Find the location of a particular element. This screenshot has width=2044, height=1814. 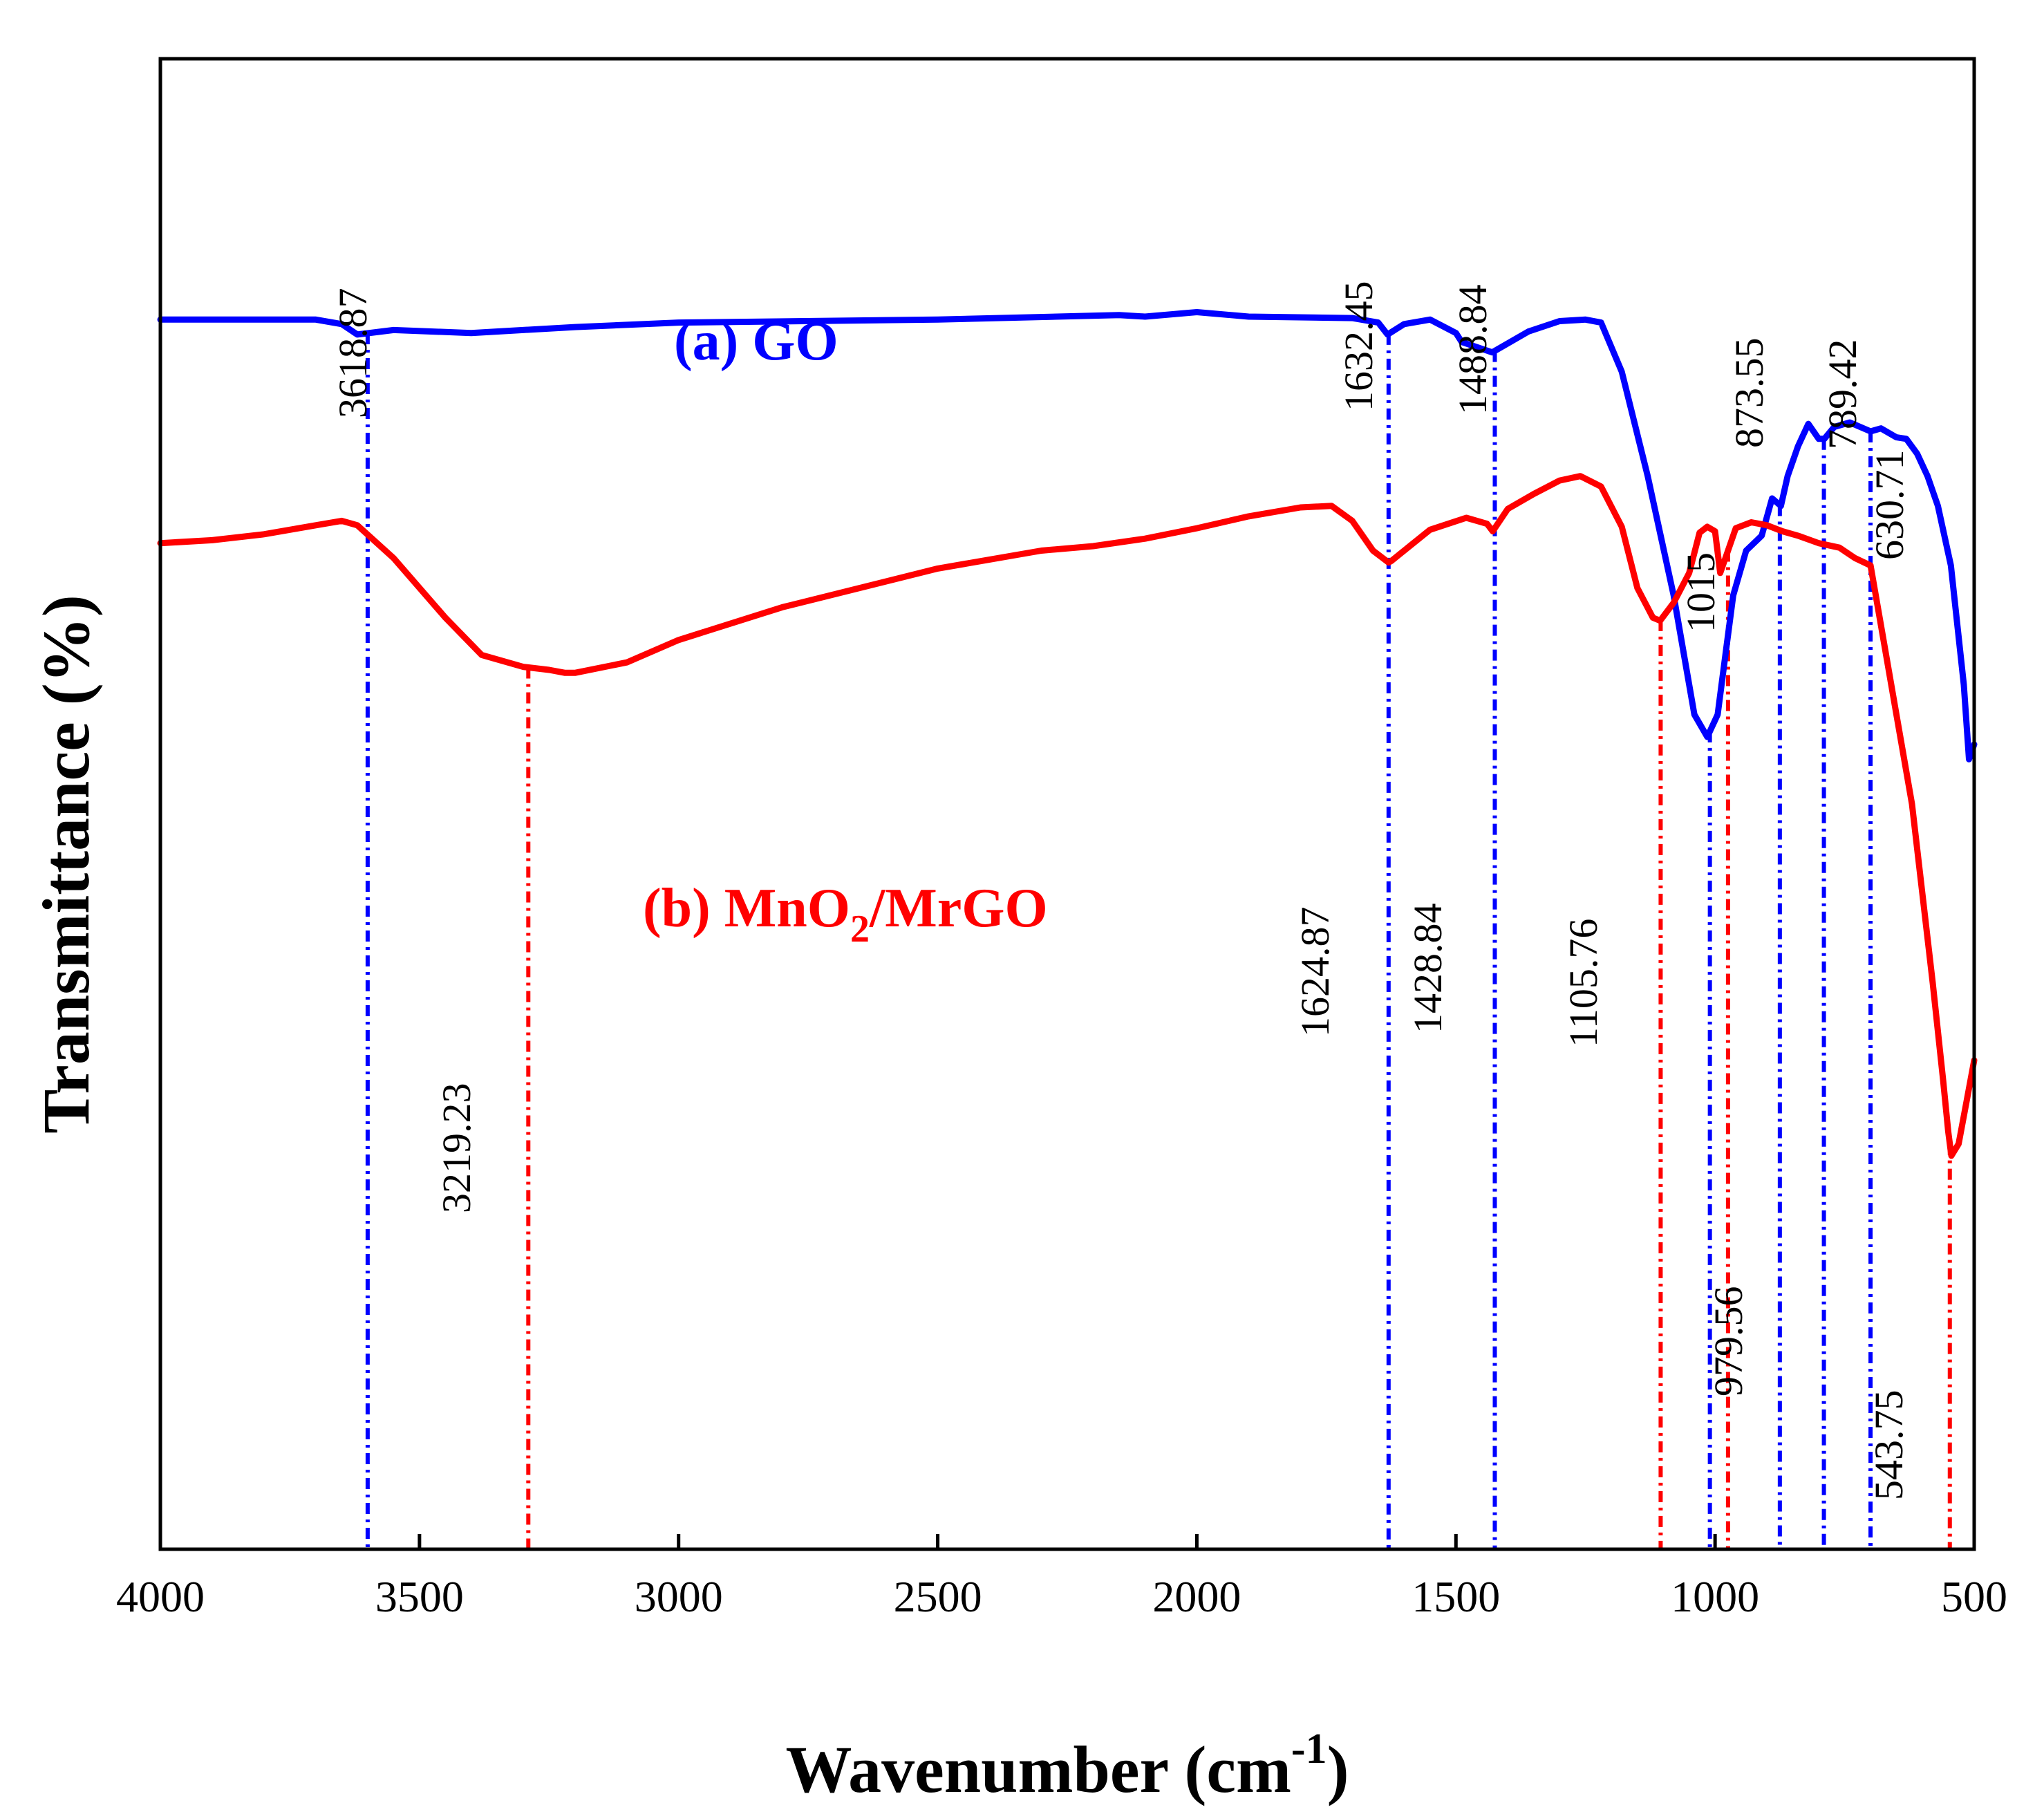

peak-label-3219: 3219.23 is located at coordinates (456, 1148).